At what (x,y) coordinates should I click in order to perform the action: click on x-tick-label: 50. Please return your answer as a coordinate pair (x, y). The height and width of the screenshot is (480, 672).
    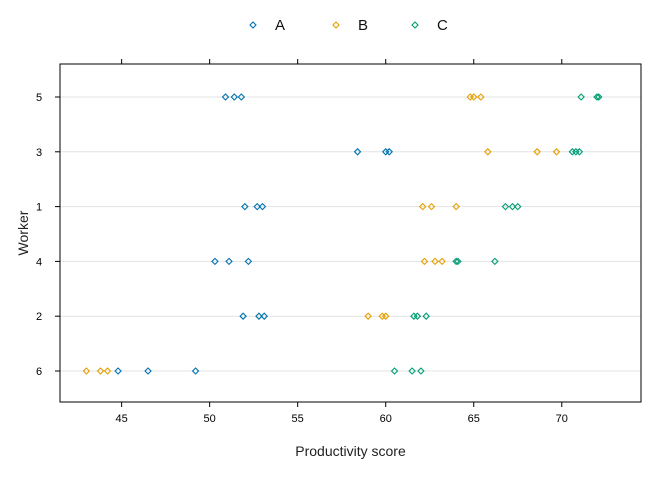
    Looking at the image, I should click on (210, 419).